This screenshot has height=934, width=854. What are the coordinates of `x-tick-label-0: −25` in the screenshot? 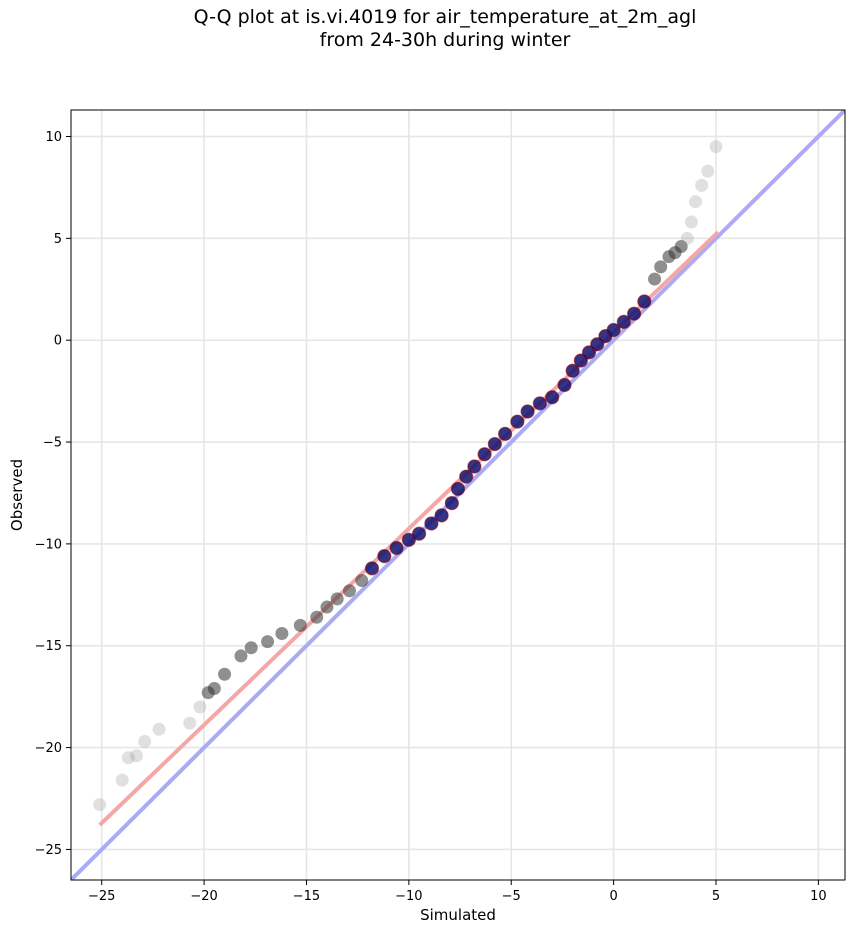 It's located at (101, 896).